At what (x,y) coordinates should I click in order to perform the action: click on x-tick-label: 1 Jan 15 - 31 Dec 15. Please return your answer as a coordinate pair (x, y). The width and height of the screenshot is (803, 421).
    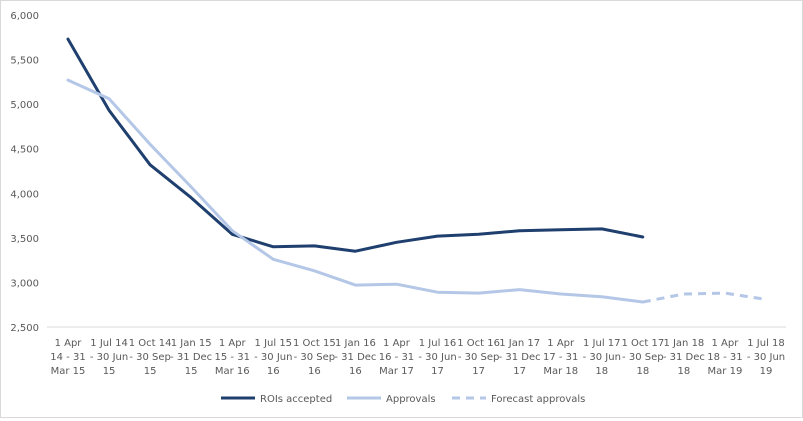
    Looking at the image, I should click on (191, 357).